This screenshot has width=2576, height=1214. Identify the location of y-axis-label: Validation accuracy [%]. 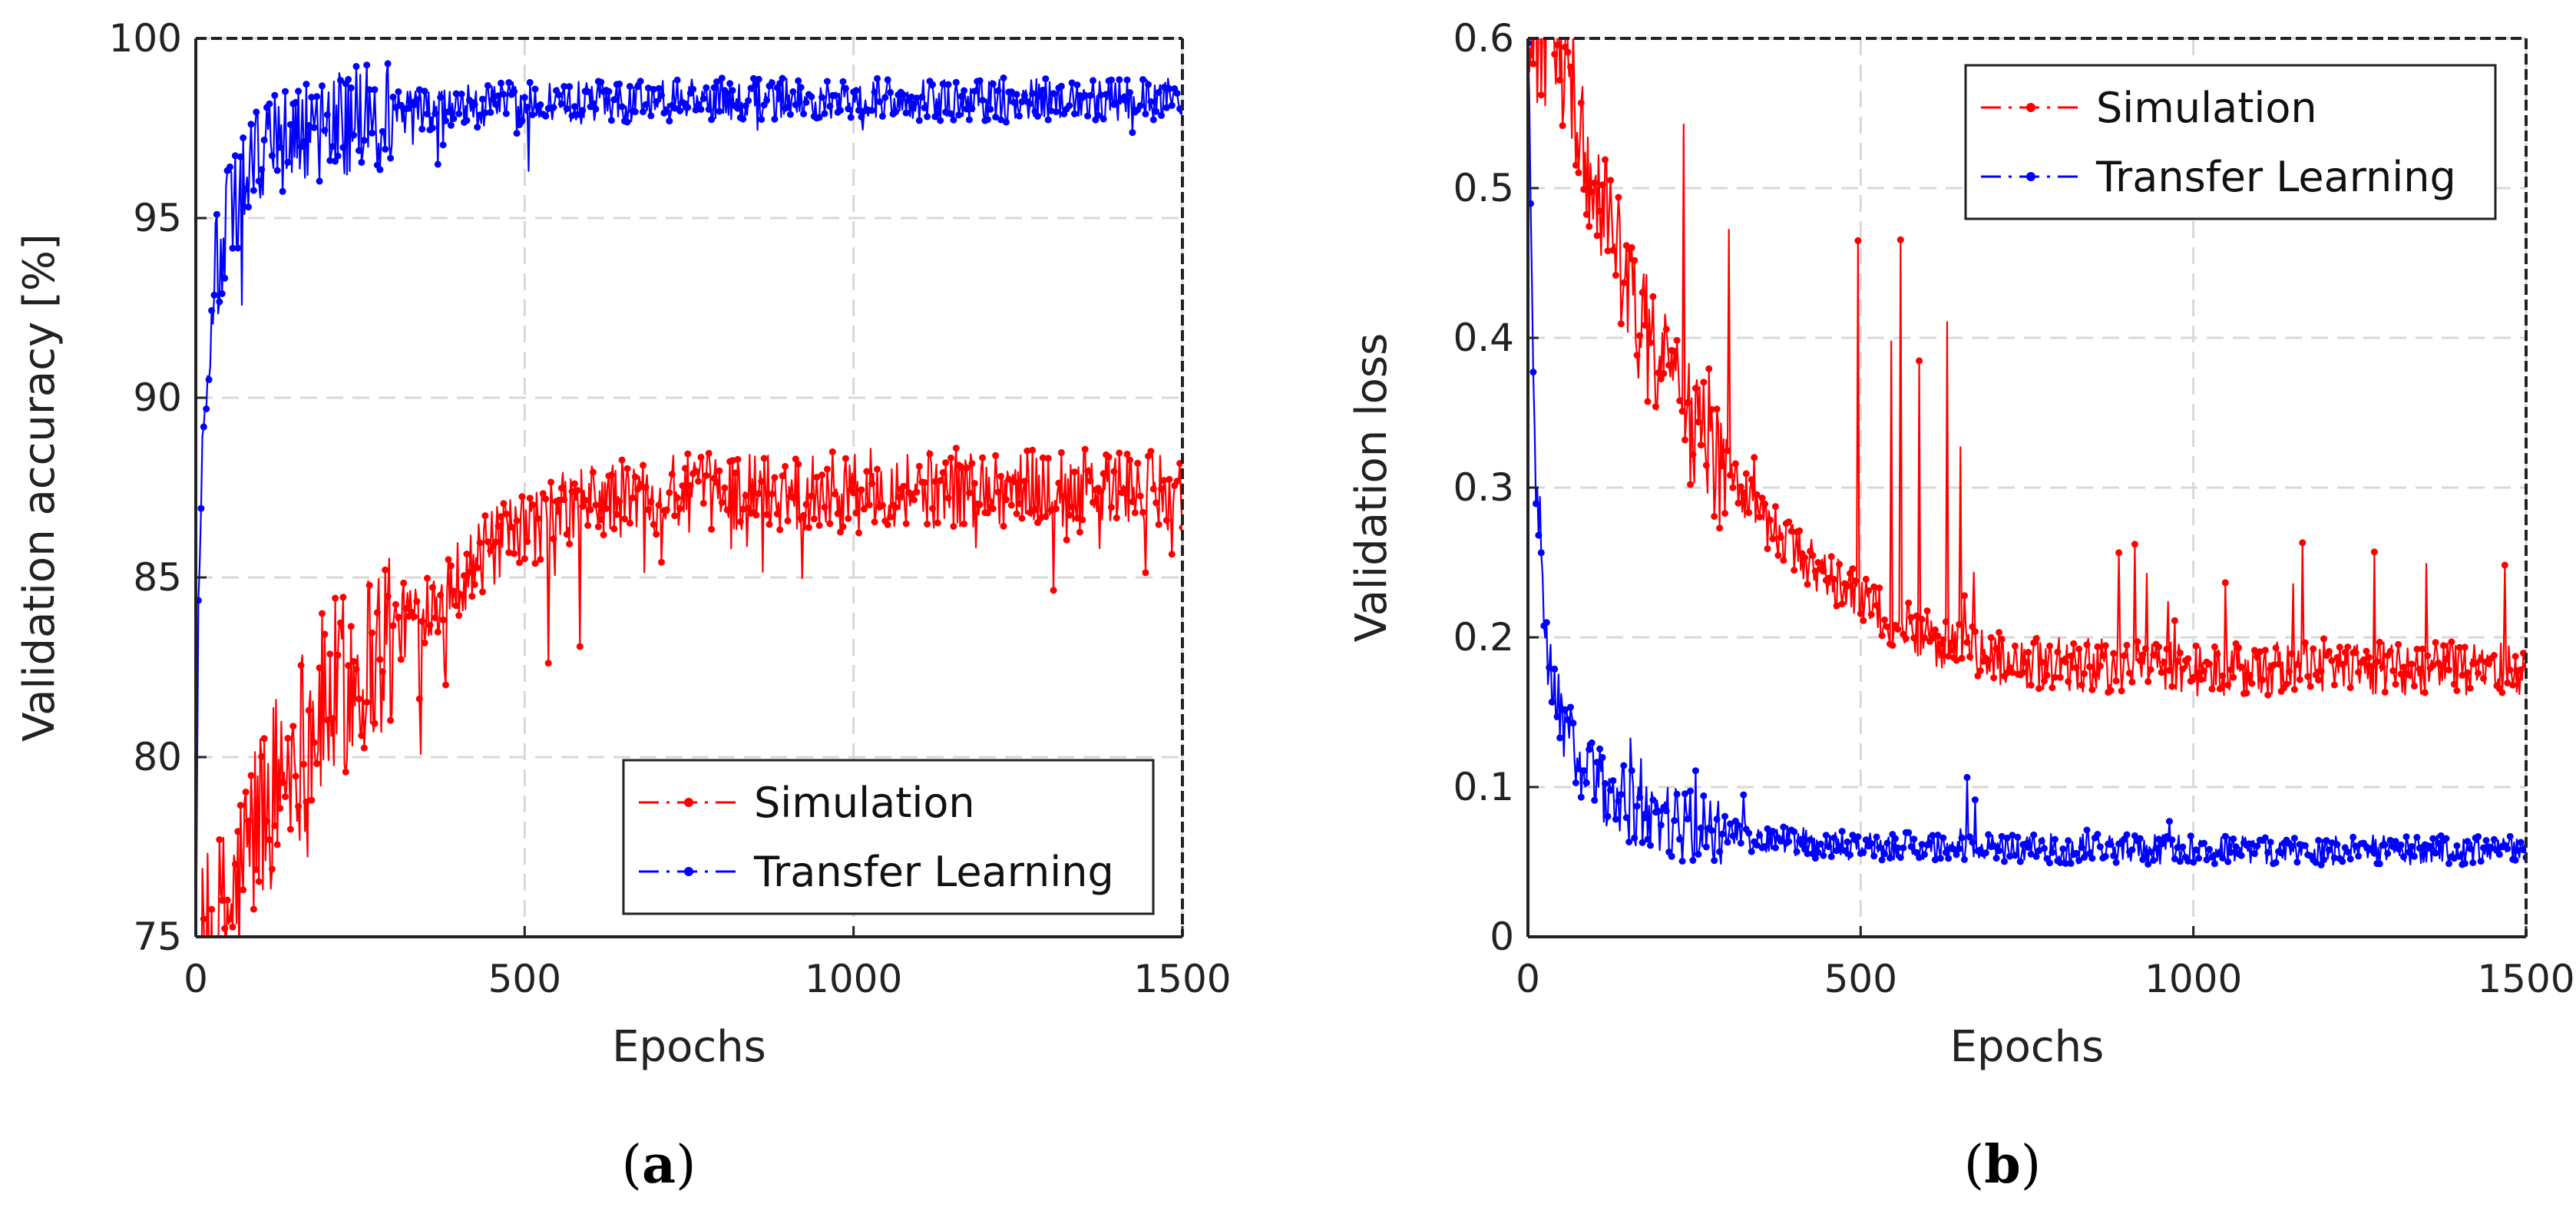
(39, 487).